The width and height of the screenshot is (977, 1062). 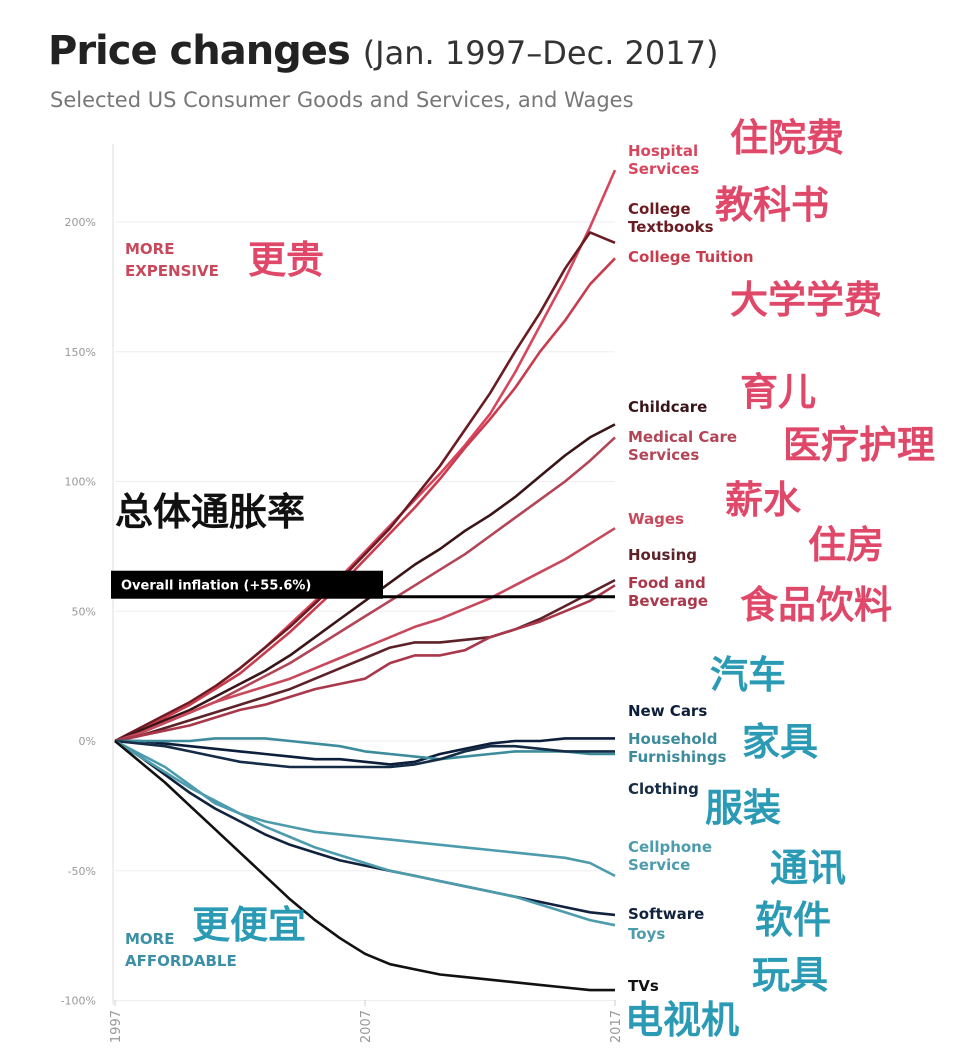 What do you see at coordinates (816, 605) in the screenshot?
I see `annotation: 食品饮料` at bounding box center [816, 605].